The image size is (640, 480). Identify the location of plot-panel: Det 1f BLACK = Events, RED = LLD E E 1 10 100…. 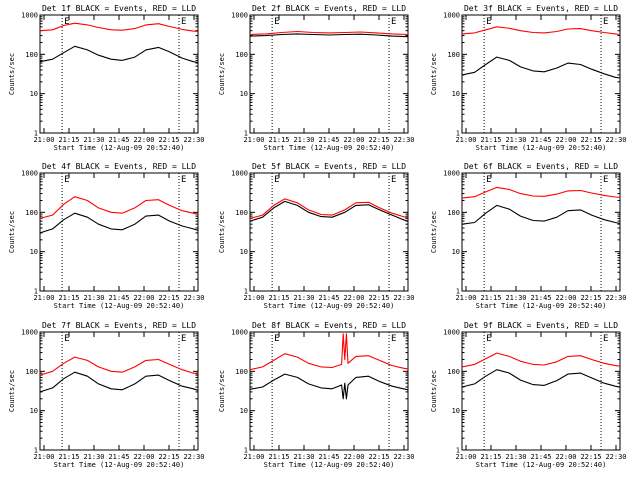
(106, 78).